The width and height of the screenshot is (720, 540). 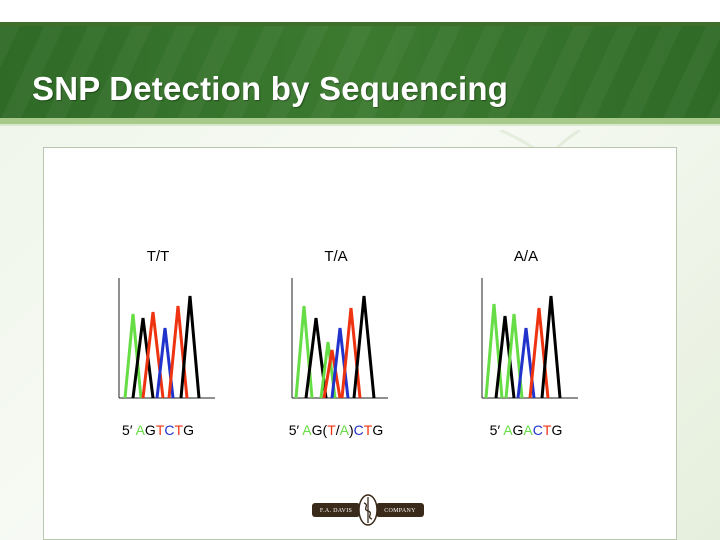 I want to click on sequence-base: /, so click(x=337, y=430).